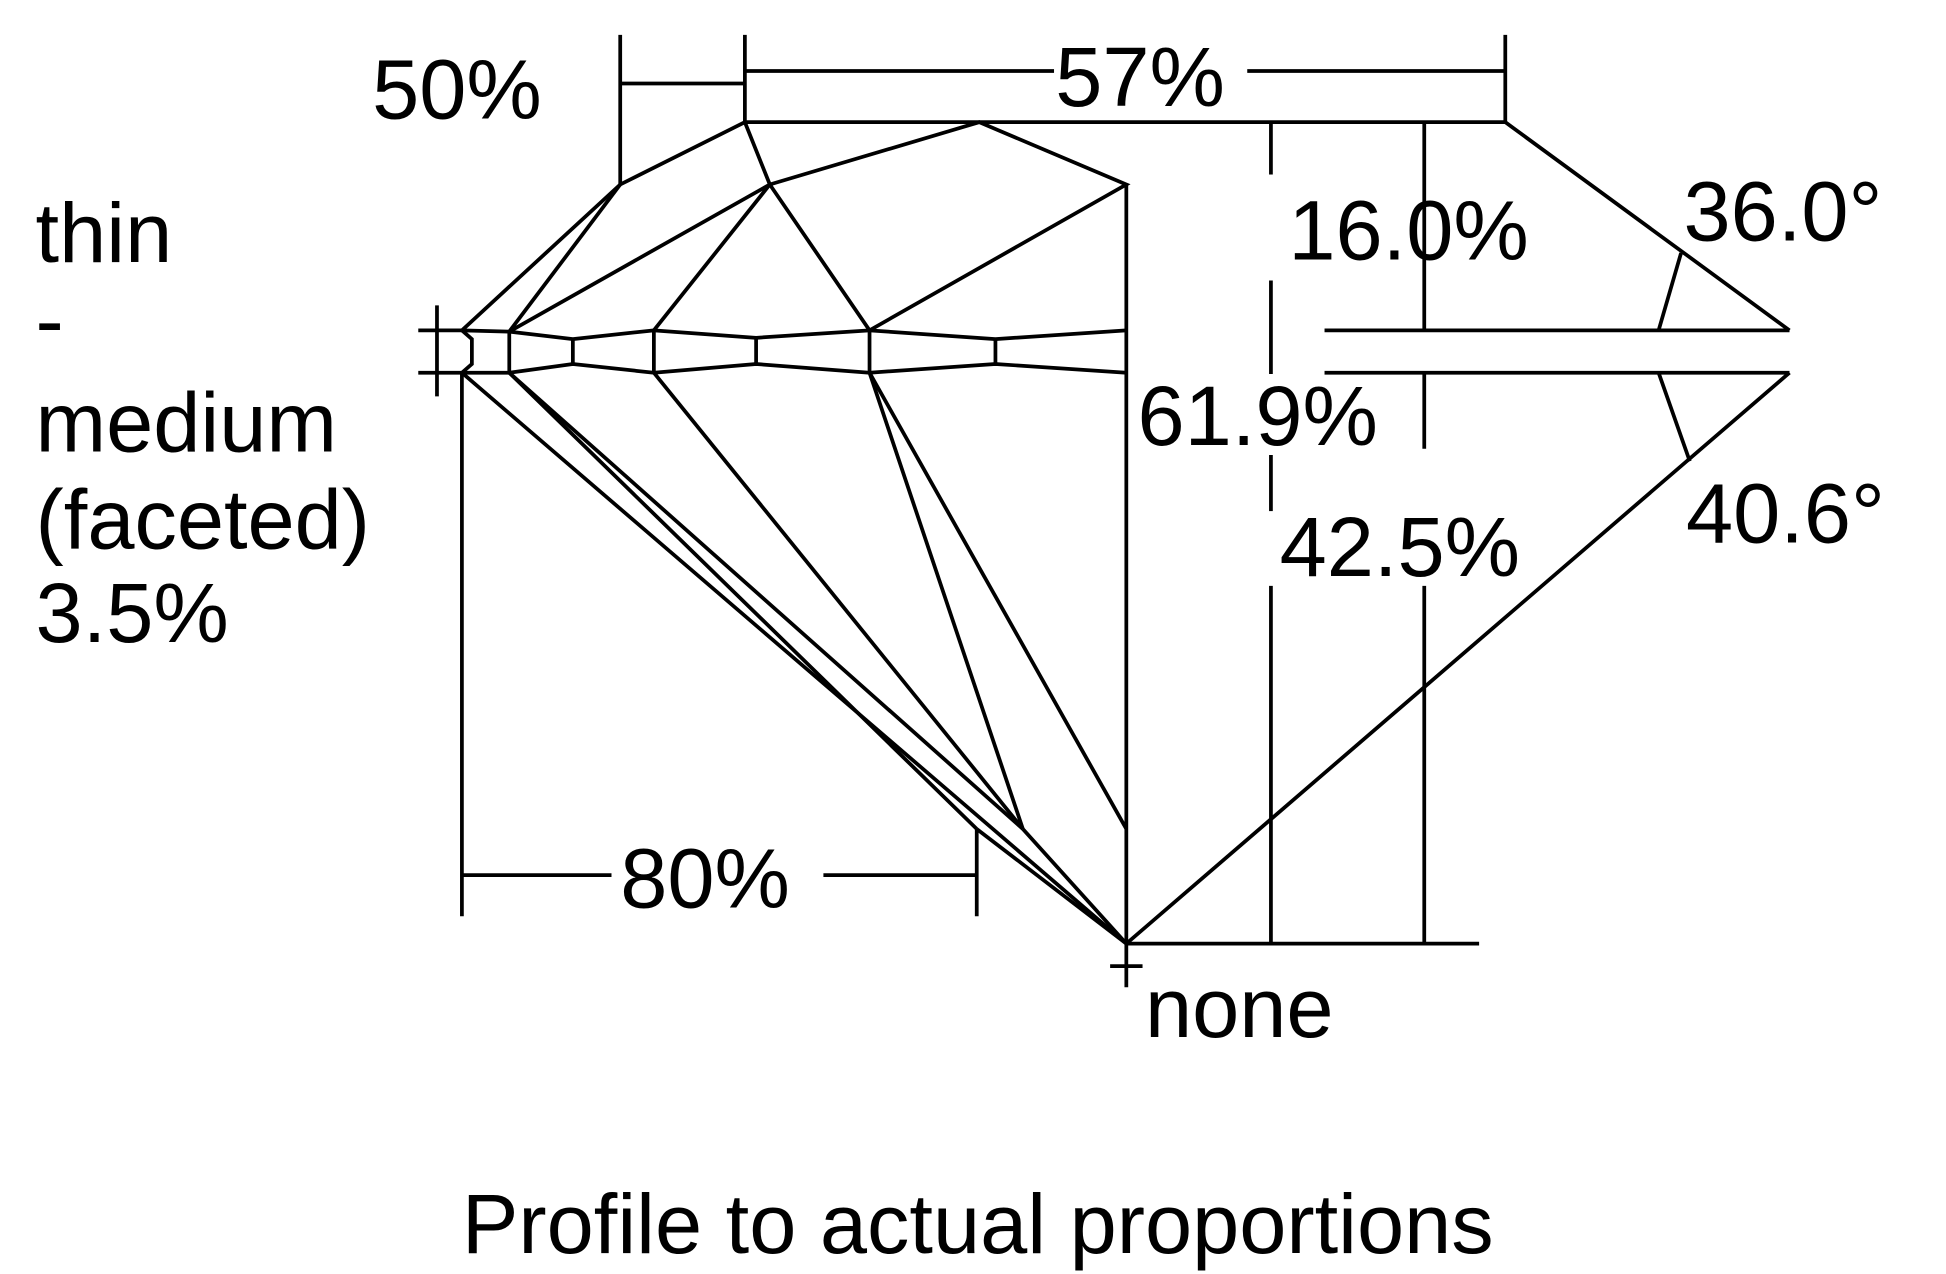 This screenshot has width=1946, height=1274. What do you see at coordinates (1408, 229) in the screenshot?
I see `crown-height-label: 16.0%` at bounding box center [1408, 229].